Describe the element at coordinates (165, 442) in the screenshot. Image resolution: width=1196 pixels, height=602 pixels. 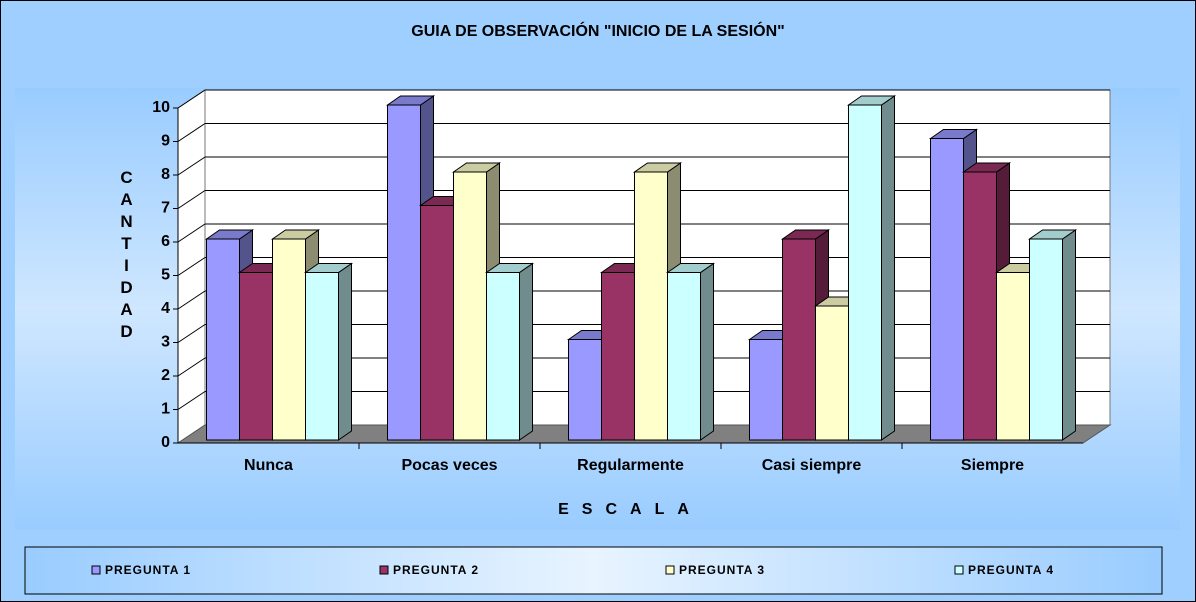
I see `y-tick-label: 0` at that location.